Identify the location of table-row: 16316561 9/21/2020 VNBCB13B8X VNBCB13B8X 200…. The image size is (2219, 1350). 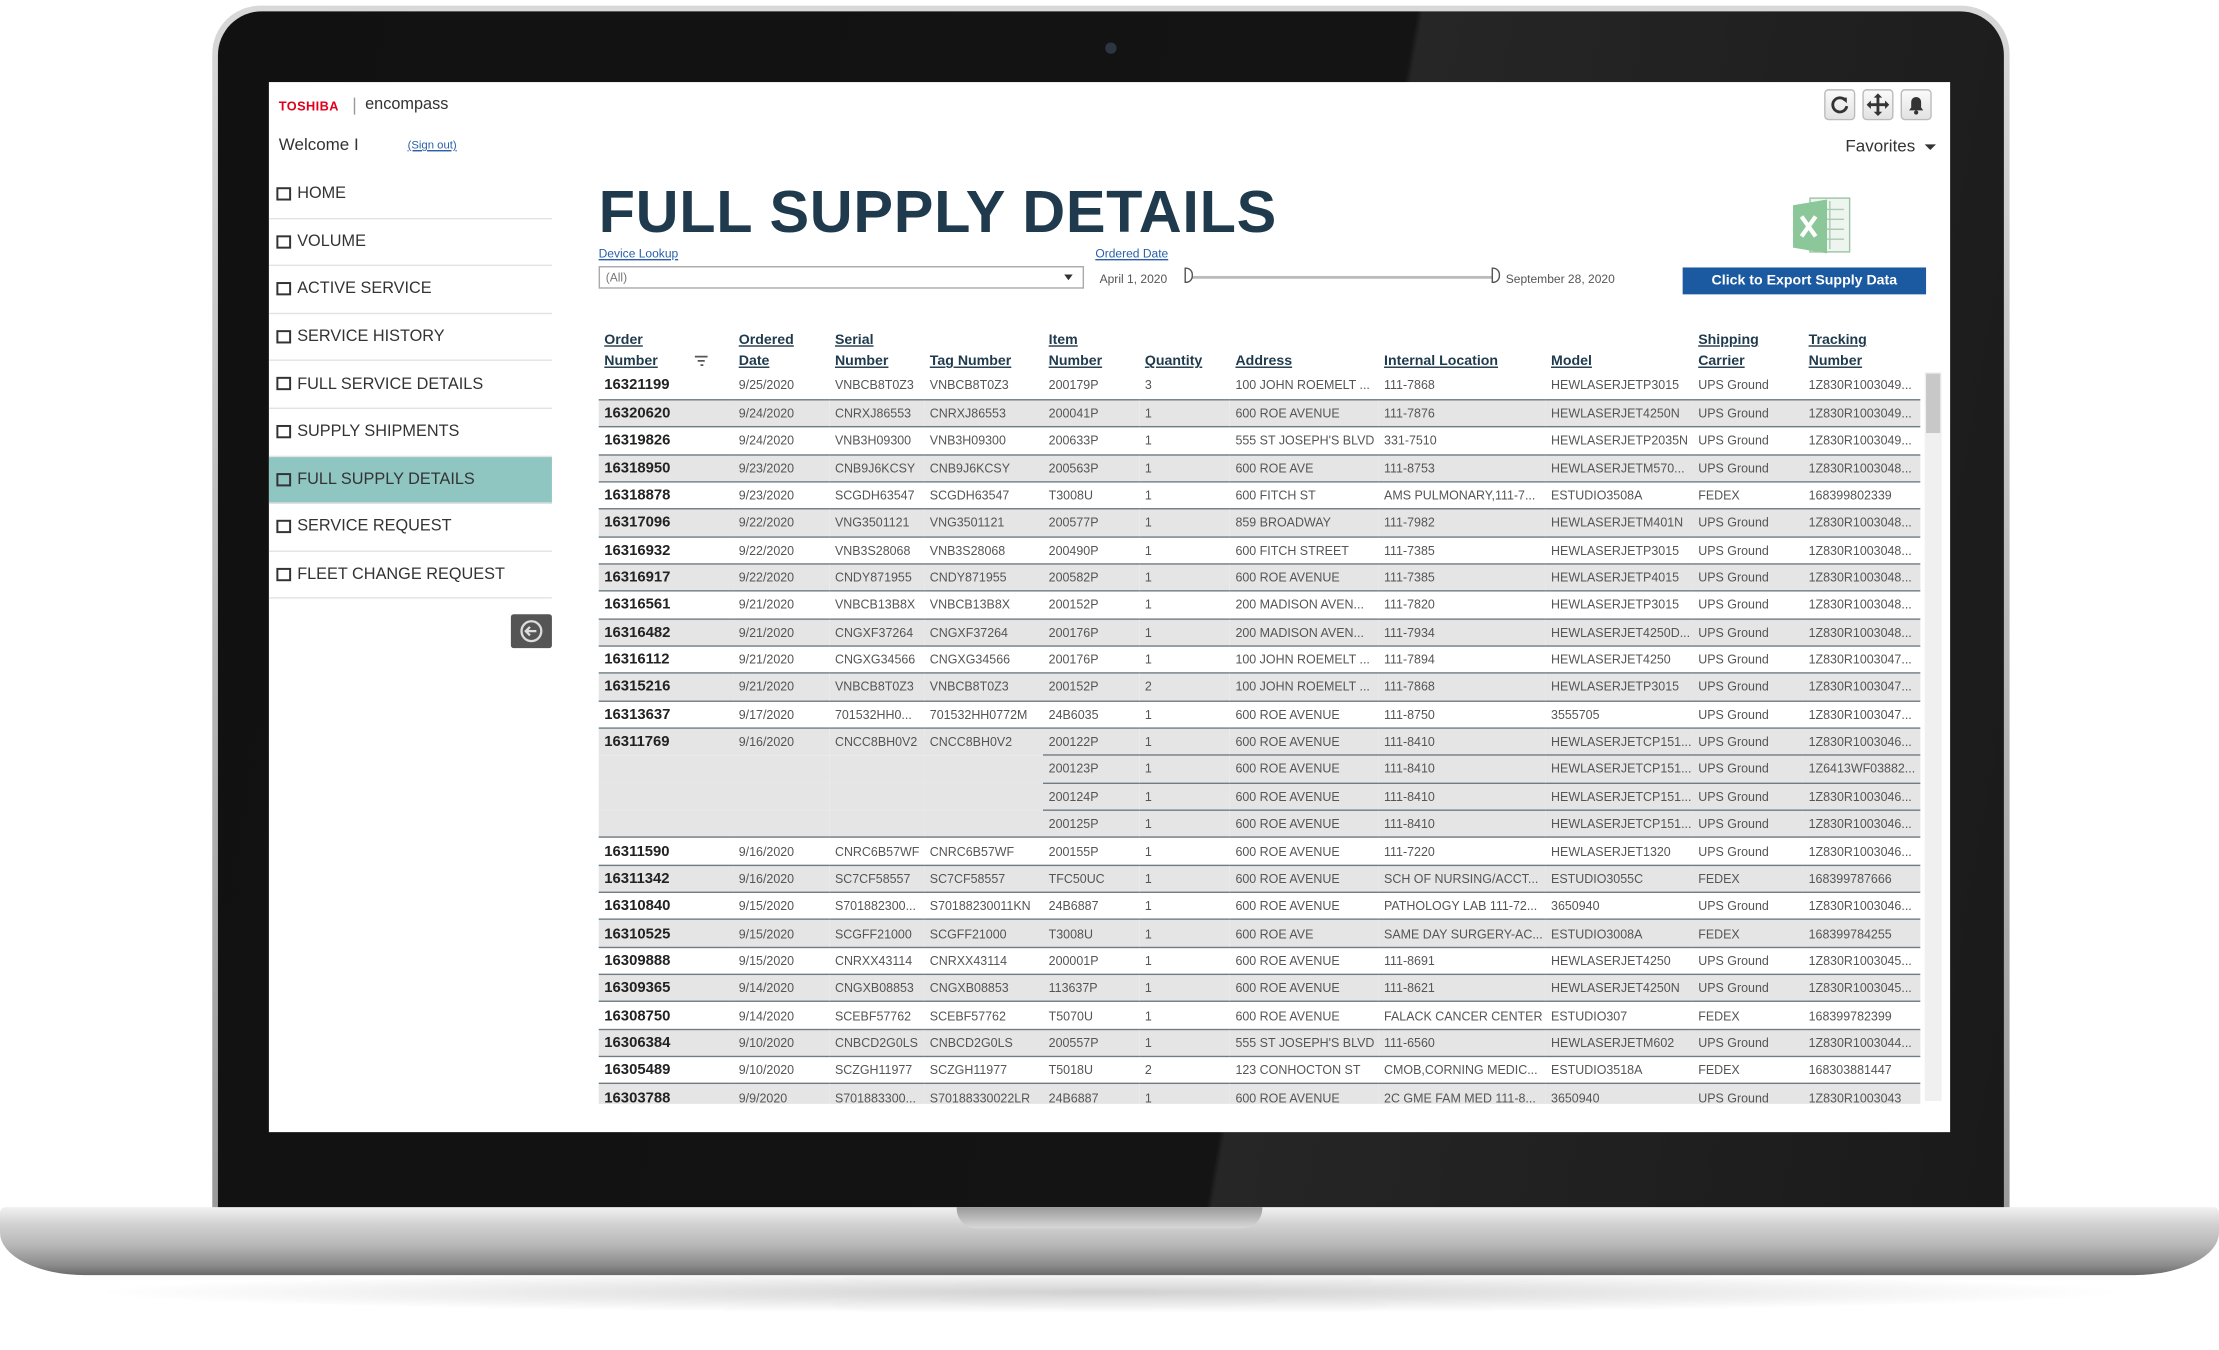
(1259, 605).